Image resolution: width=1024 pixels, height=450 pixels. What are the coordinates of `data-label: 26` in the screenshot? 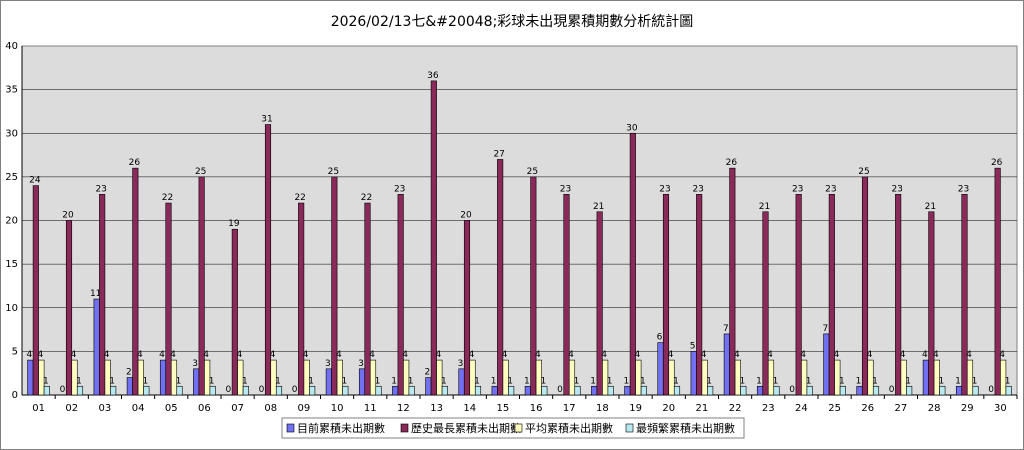 It's located at (135, 163).